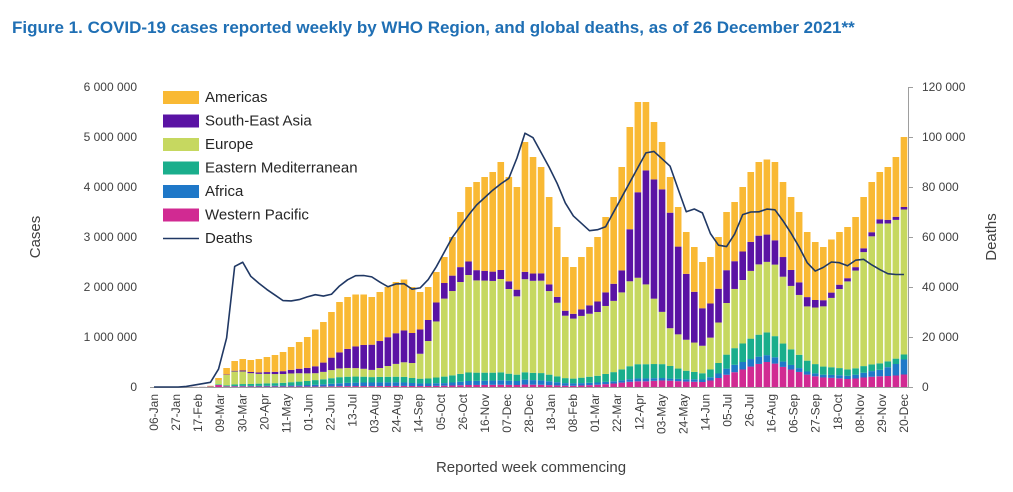 The width and height of the screenshot is (1013, 492). What do you see at coordinates (925, 387) in the screenshot?
I see `y2-tick-label: 0` at bounding box center [925, 387].